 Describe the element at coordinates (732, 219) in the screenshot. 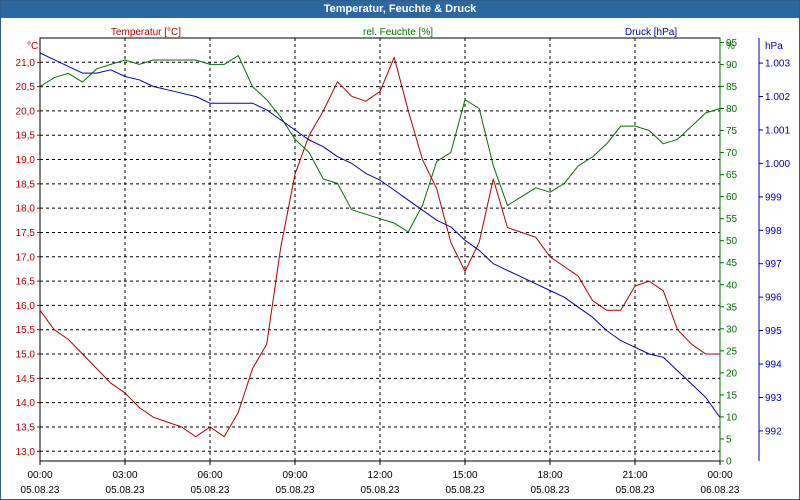

I see `humidity-tick-label: 55` at that location.